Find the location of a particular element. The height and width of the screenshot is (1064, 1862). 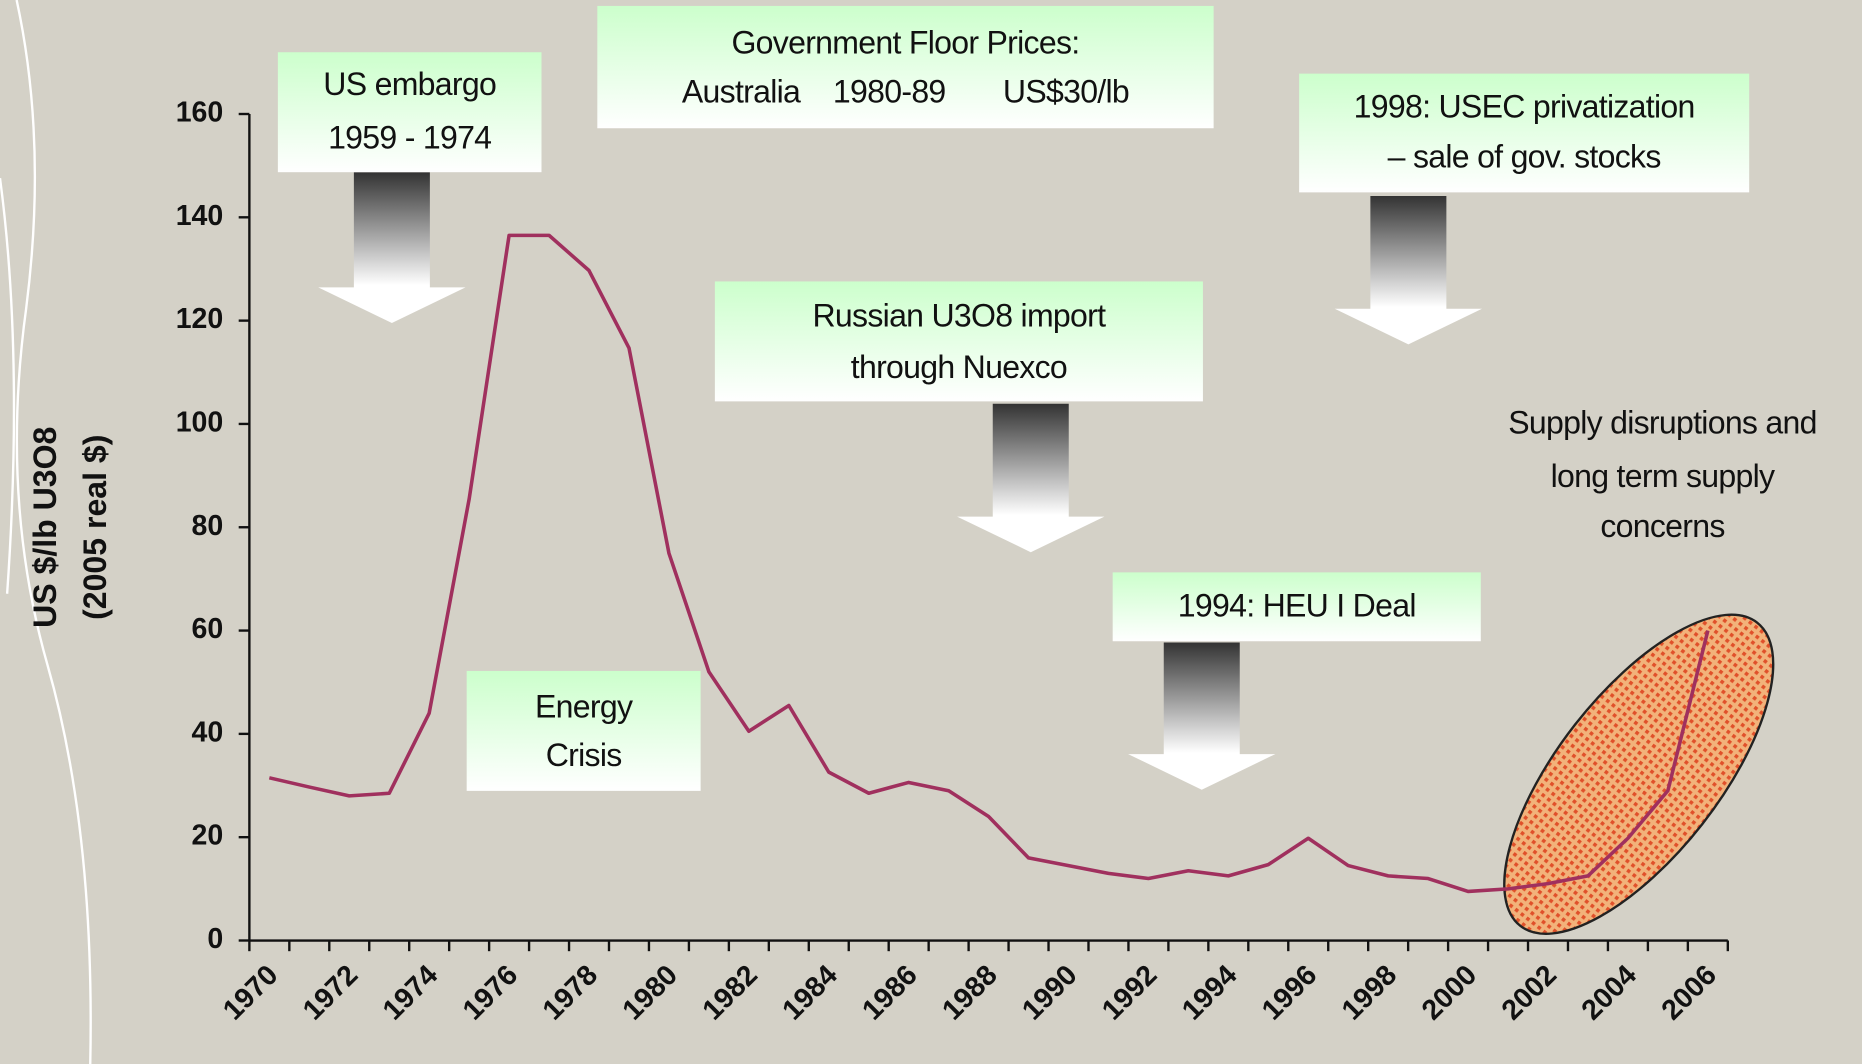

y-tick-label: 80 is located at coordinates (208, 526).